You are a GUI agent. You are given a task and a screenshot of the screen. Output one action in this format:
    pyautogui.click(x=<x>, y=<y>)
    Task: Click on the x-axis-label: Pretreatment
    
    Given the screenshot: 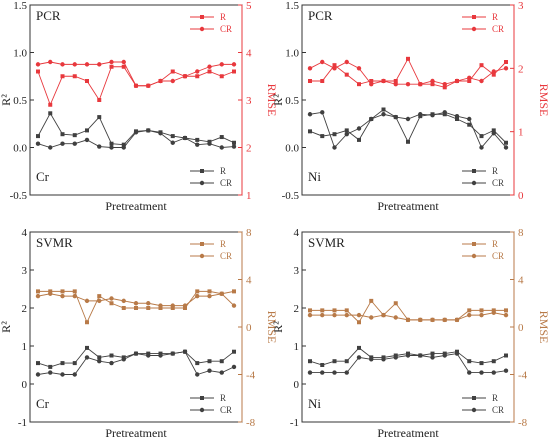 What is the action you would take?
    pyautogui.click(x=408, y=432)
    